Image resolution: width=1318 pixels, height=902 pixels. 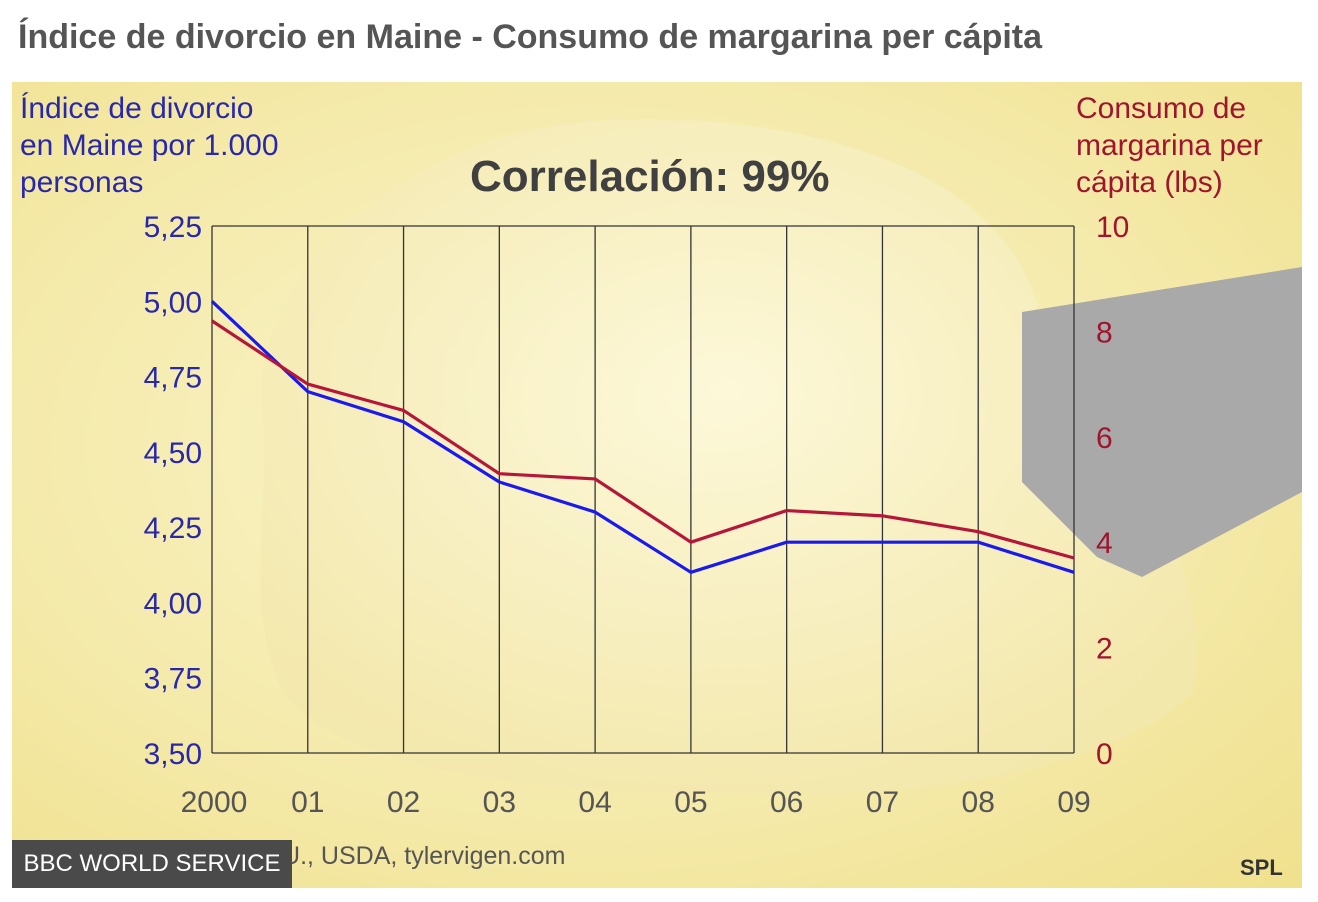 What do you see at coordinates (1104, 543) in the screenshot?
I see `right-axis-tick-label: 4` at bounding box center [1104, 543].